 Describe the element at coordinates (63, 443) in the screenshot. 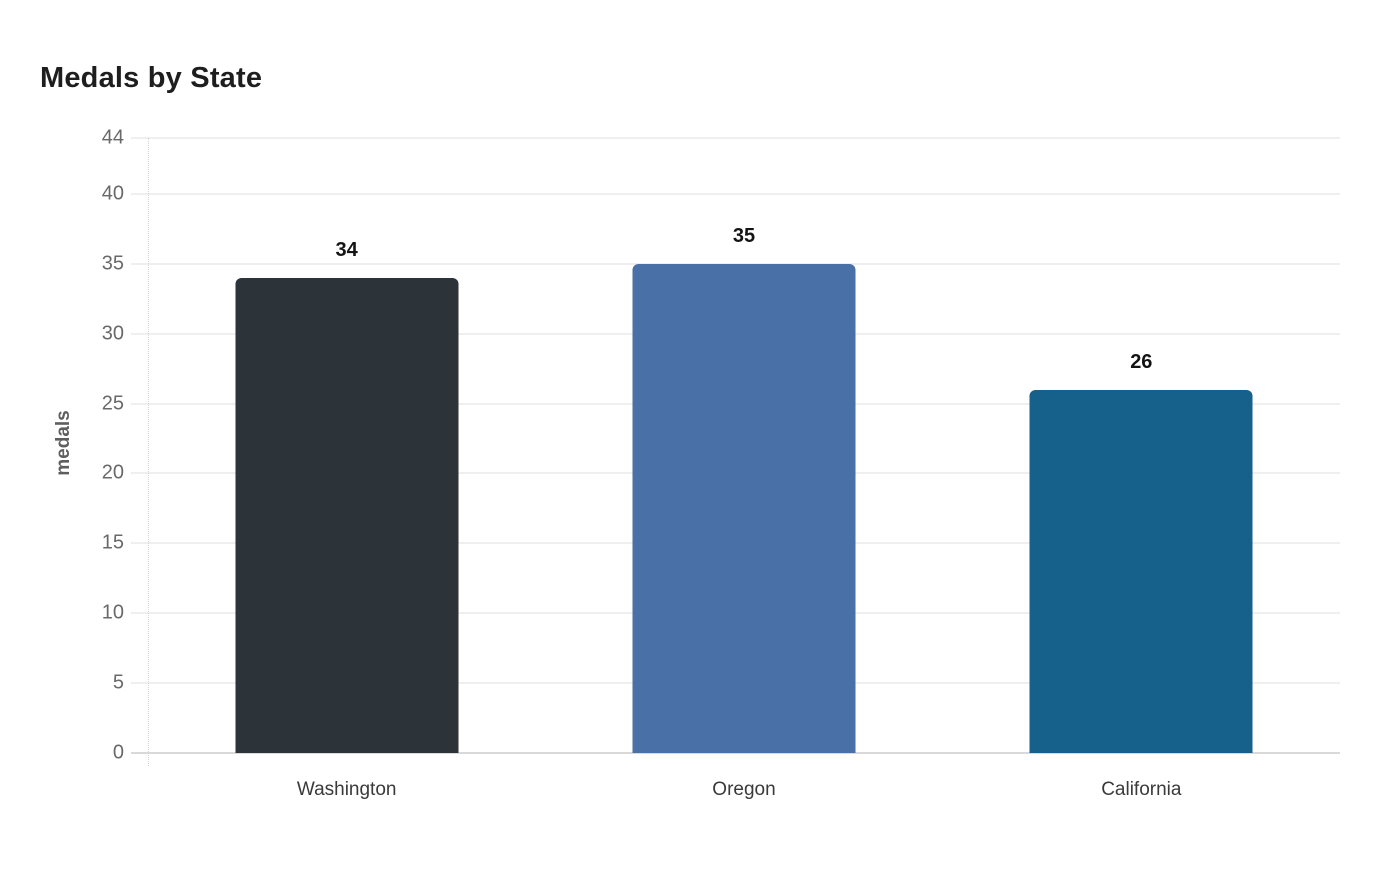

I see `y-axis-title: medals` at that location.